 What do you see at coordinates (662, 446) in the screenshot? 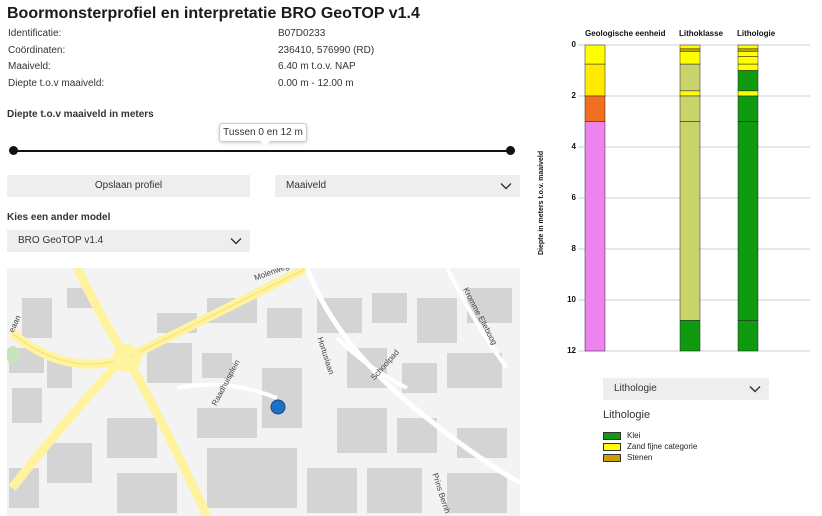
I see `legend-label: Zand fijne categorie` at bounding box center [662, 446].